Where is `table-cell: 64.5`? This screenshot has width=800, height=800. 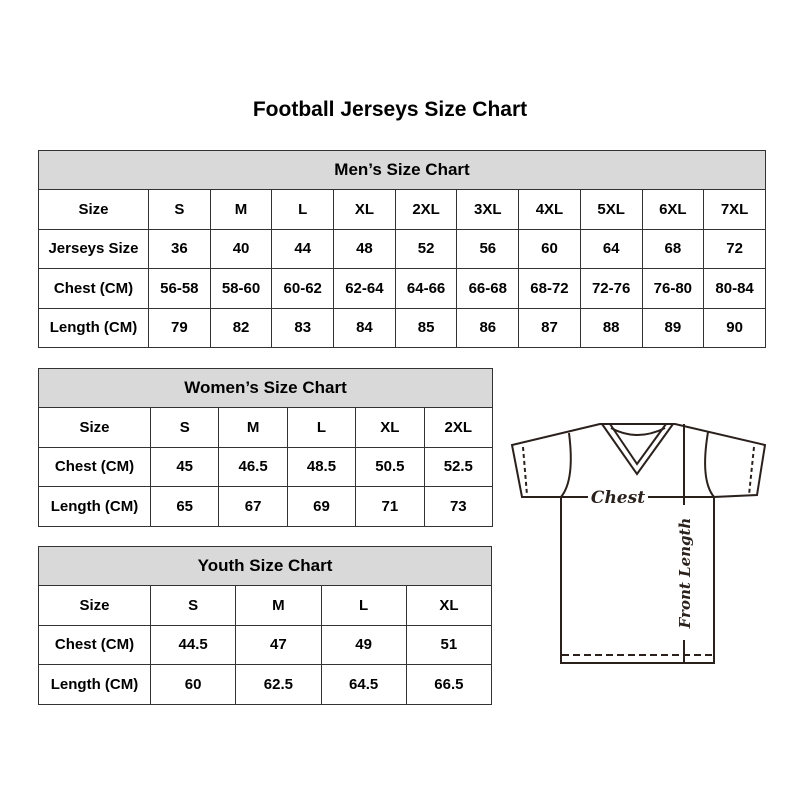 table-cell: 64.5 is located at coordinates (363, 684).